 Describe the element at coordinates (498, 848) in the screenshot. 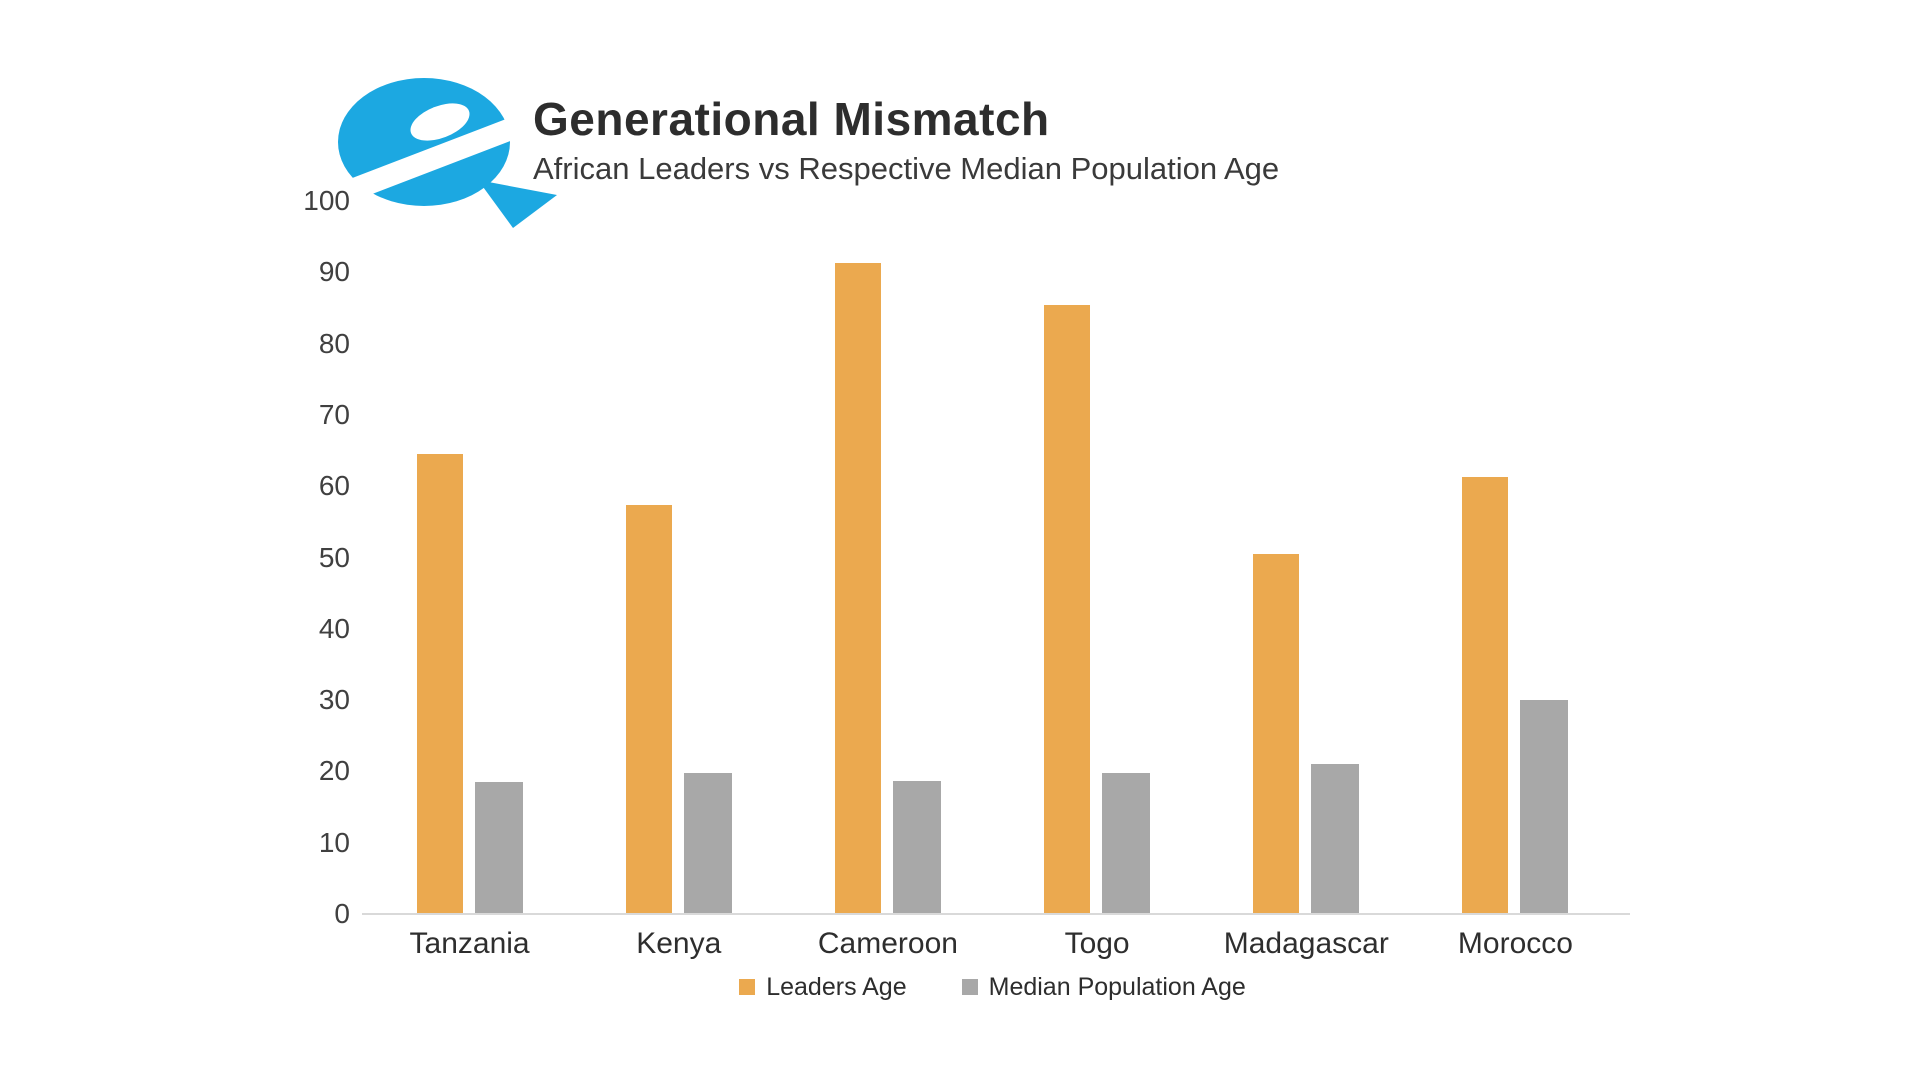

I see `bar-median-population-age-tanzania` at that location.